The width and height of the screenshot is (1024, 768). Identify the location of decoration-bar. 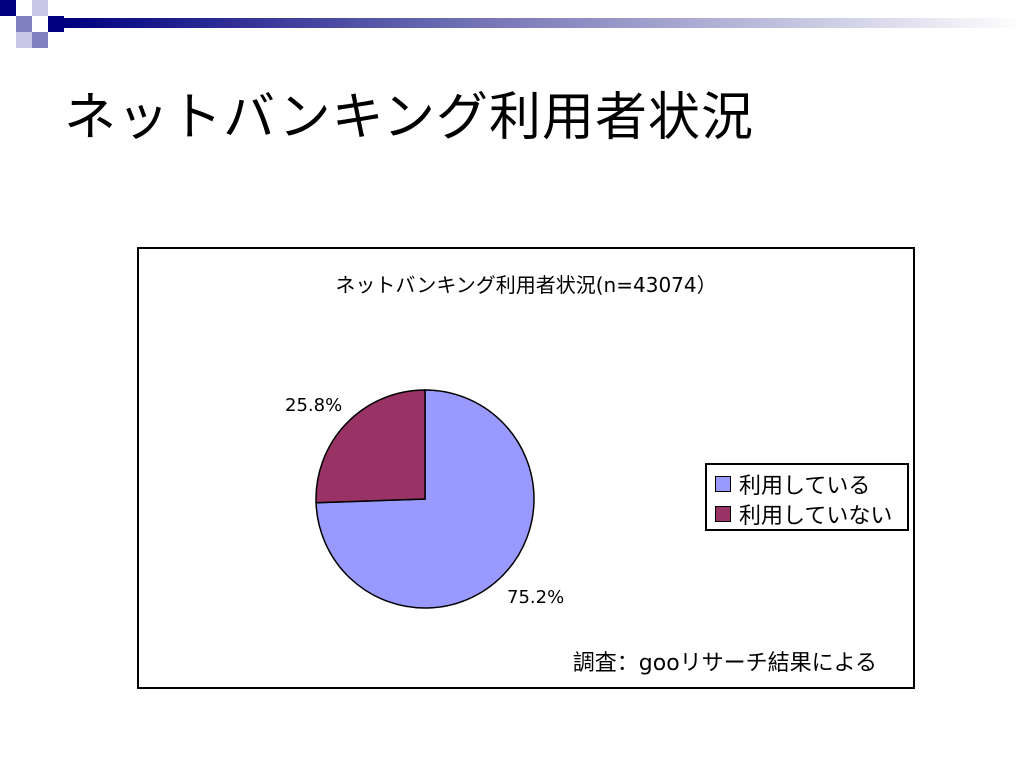
(544, 23).